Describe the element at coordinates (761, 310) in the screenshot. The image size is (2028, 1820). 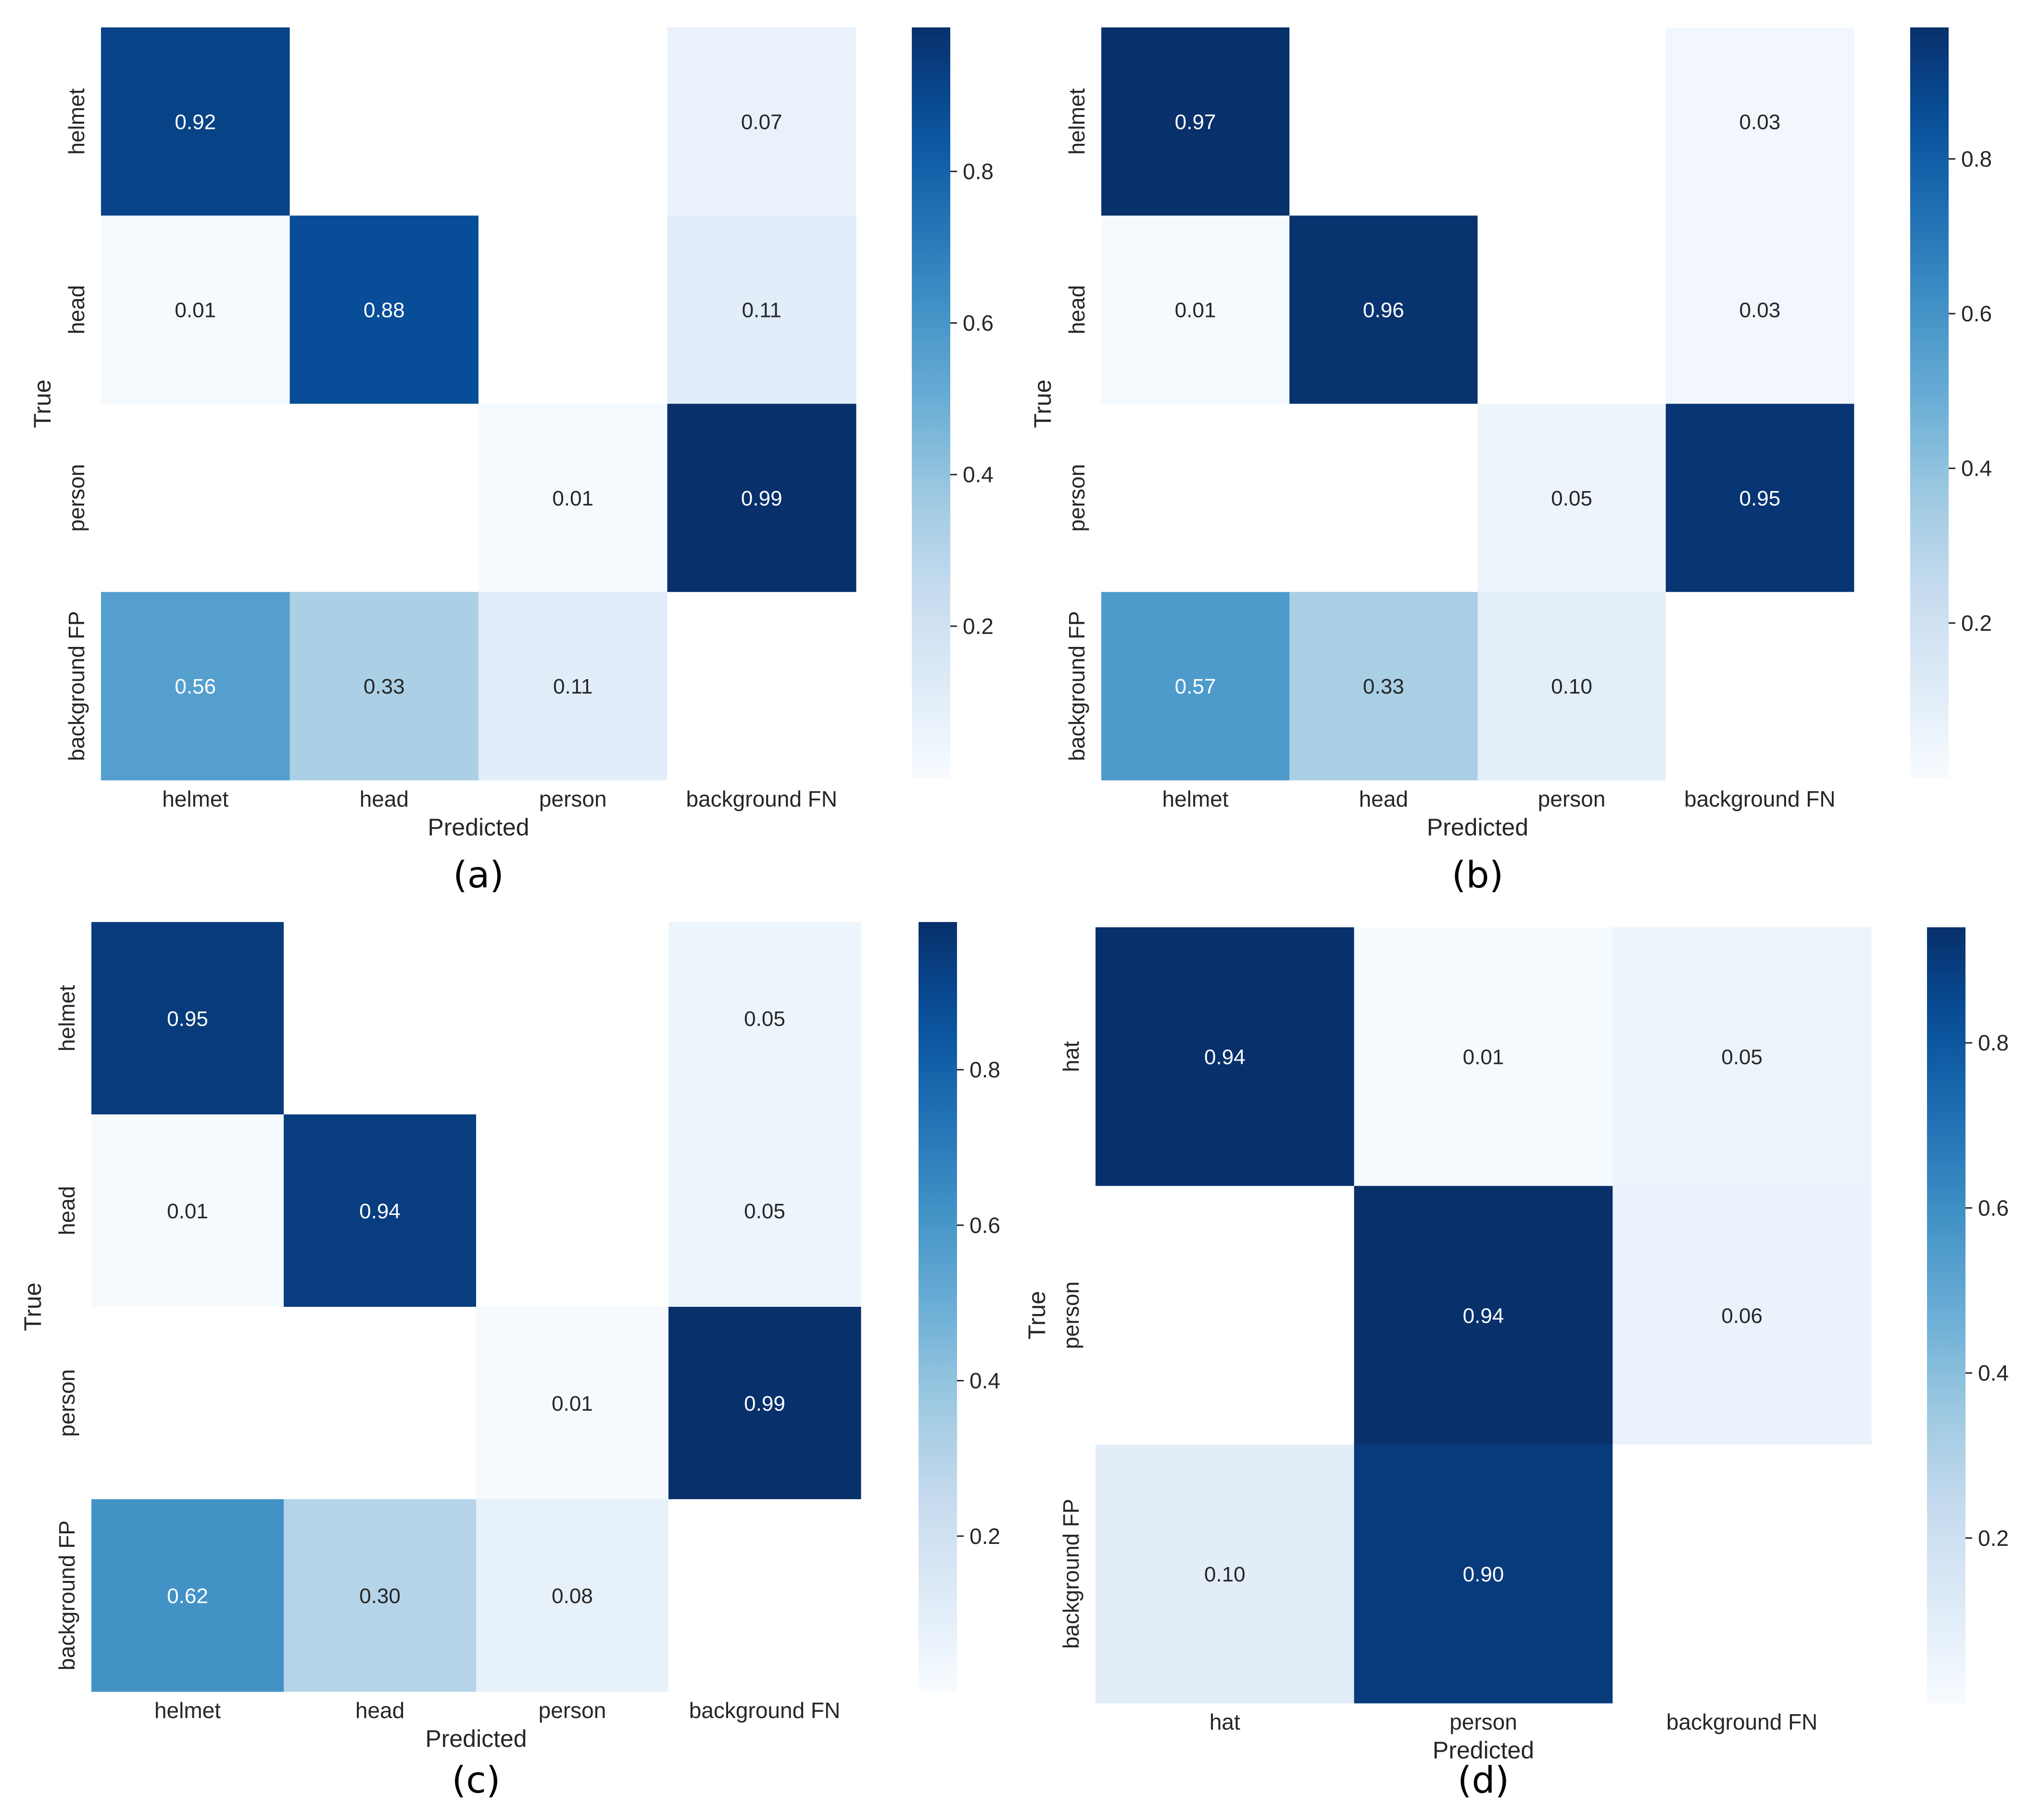
I see `cell-value-label: 0.11` at that location.